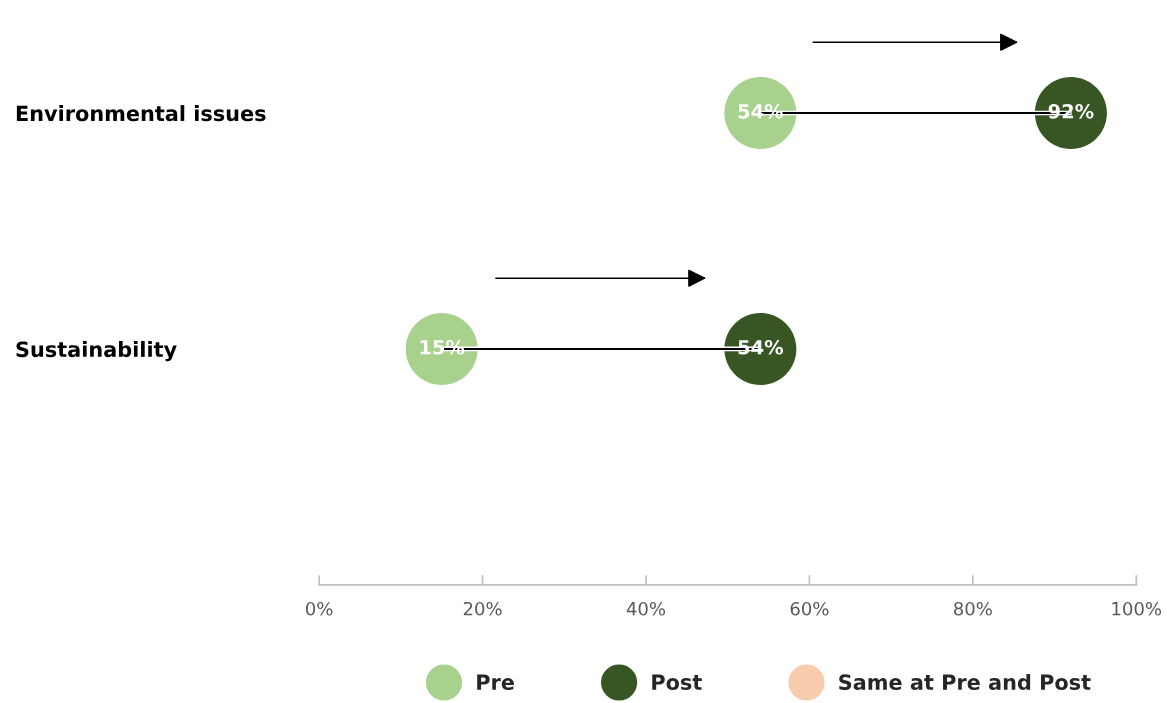 This screenshot has height=703, width=1169. What do you see at coordinates (965, 682) in the screenshot?
I see `legend-label: Same at Pre and Post` at bounding box center [965, 682].